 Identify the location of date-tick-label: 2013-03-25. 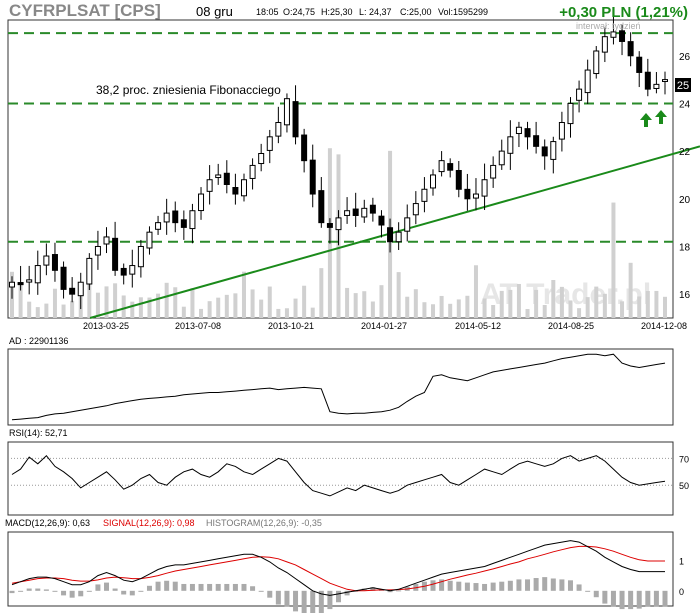
(106, 326).